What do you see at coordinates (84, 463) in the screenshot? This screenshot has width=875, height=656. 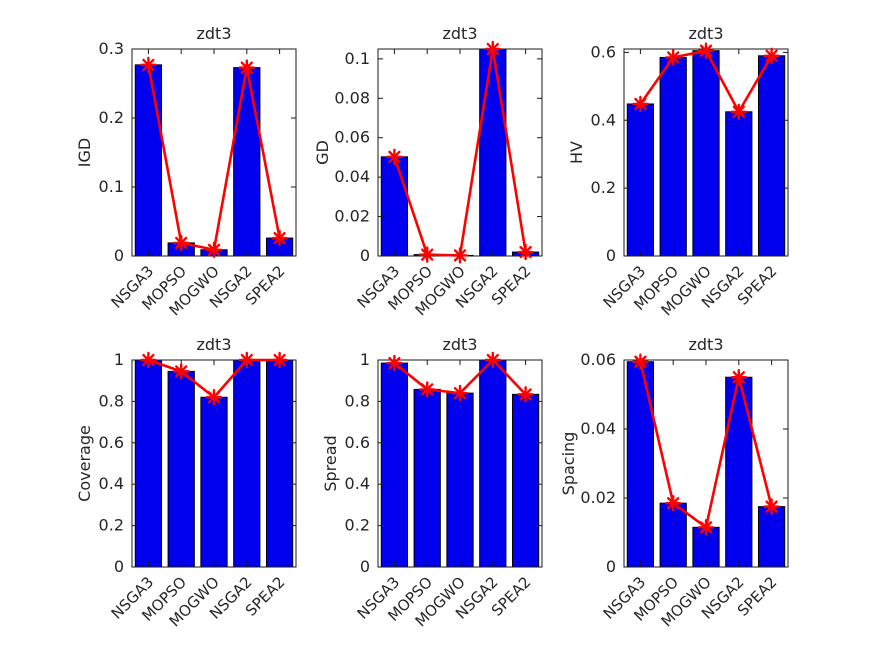 I see `y-axis-label: Coverage` at bounding box center [84, 463].